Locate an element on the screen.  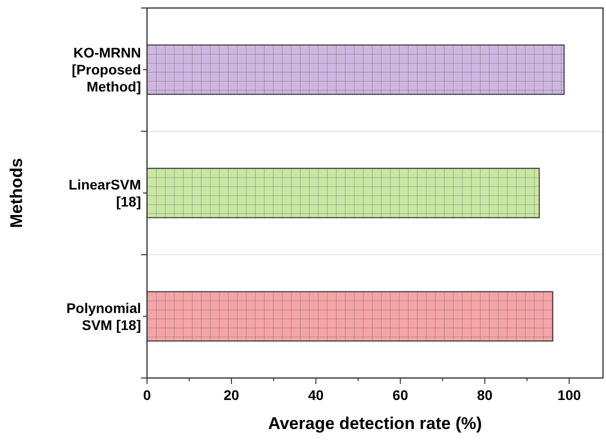
x-tick-label: 20 is located at coordinates (232, 395).